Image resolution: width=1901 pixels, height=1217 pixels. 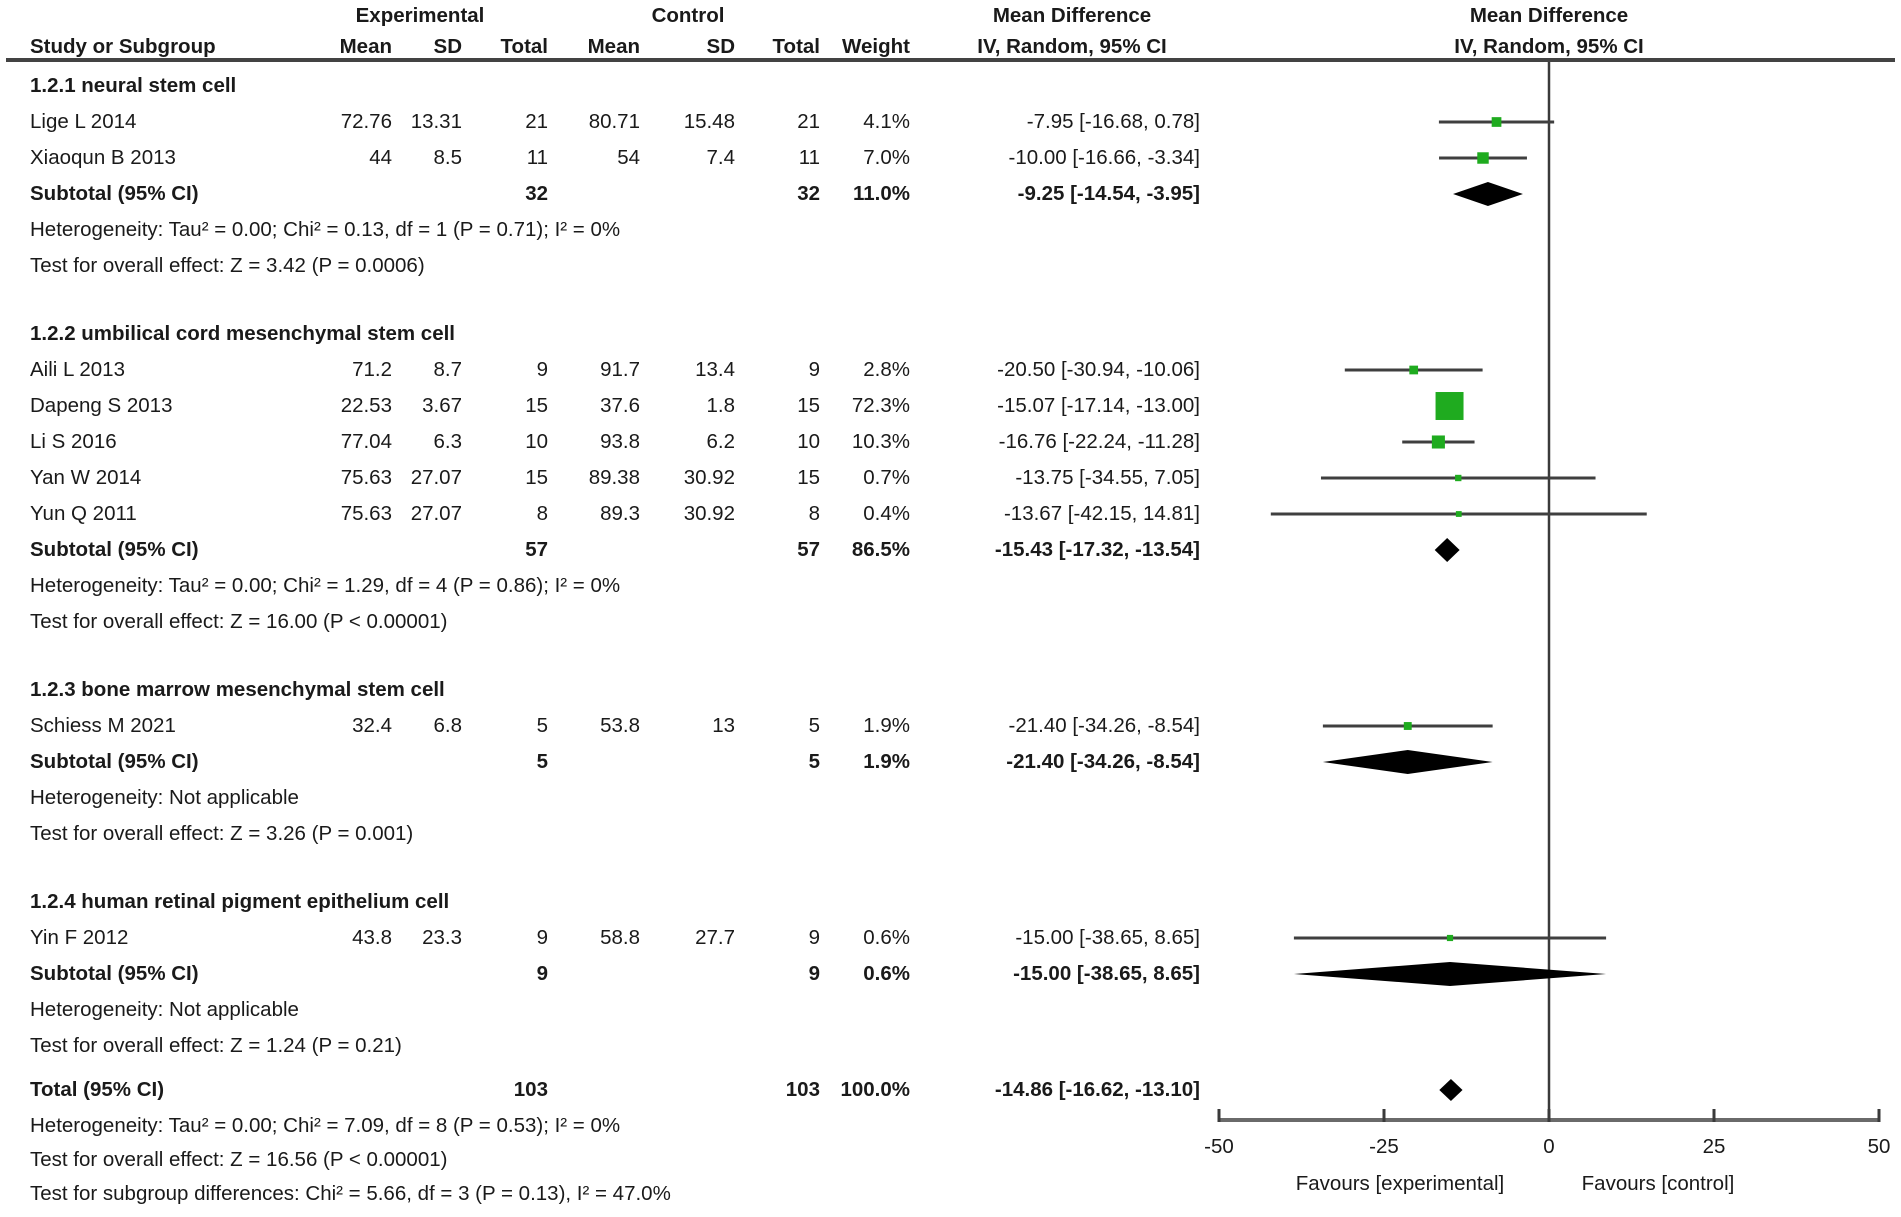 What do you see at coordinates (164, 797) in the screenshot?
I see `heterogeneity-text: Heterogeneity: Not applicable` at bounding box center [164, 797].